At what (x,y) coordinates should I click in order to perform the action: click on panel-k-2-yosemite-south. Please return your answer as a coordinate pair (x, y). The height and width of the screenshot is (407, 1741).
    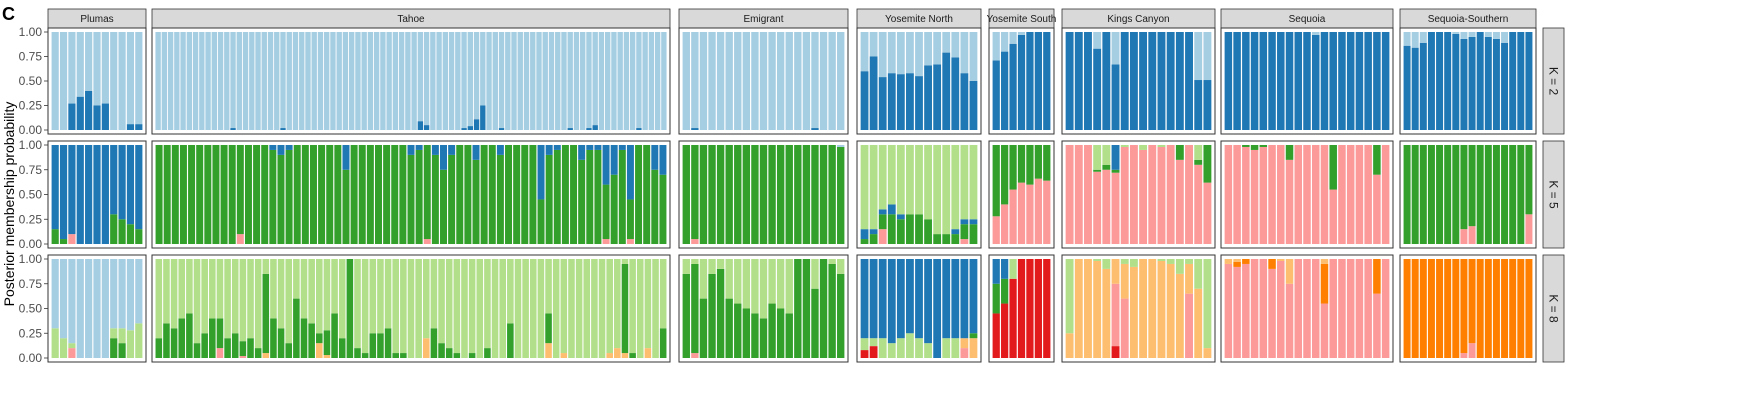
    Looking at the image, I should click on (1021, 81).